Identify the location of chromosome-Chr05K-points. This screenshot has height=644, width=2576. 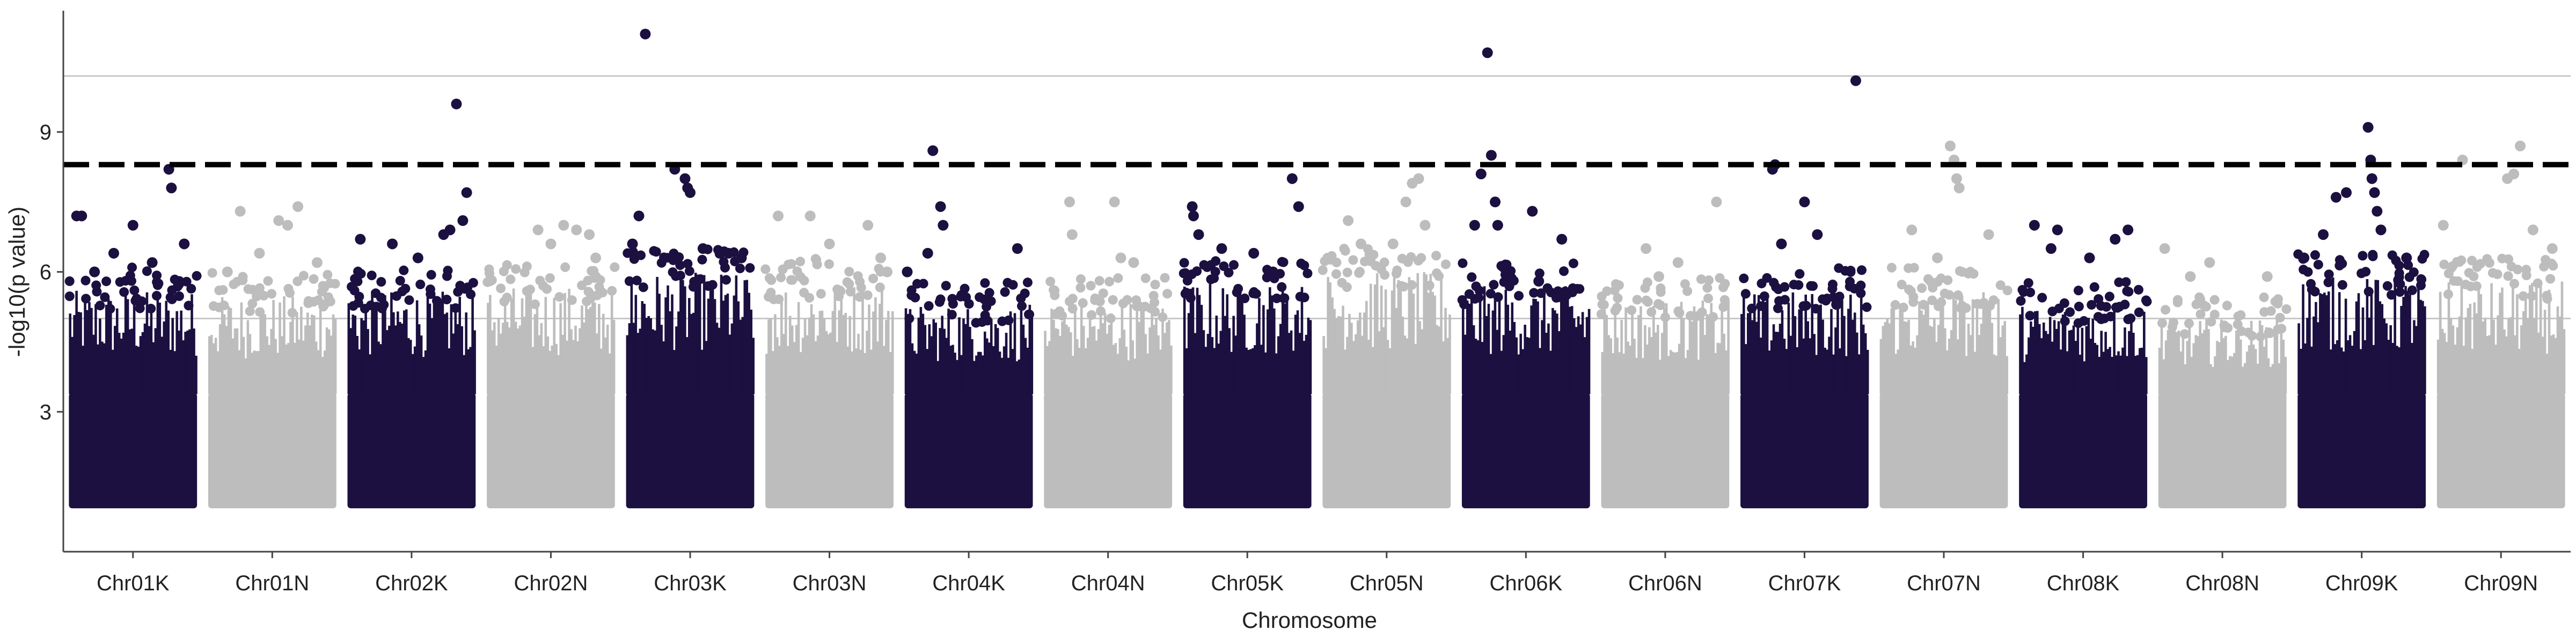
(1246, 341).